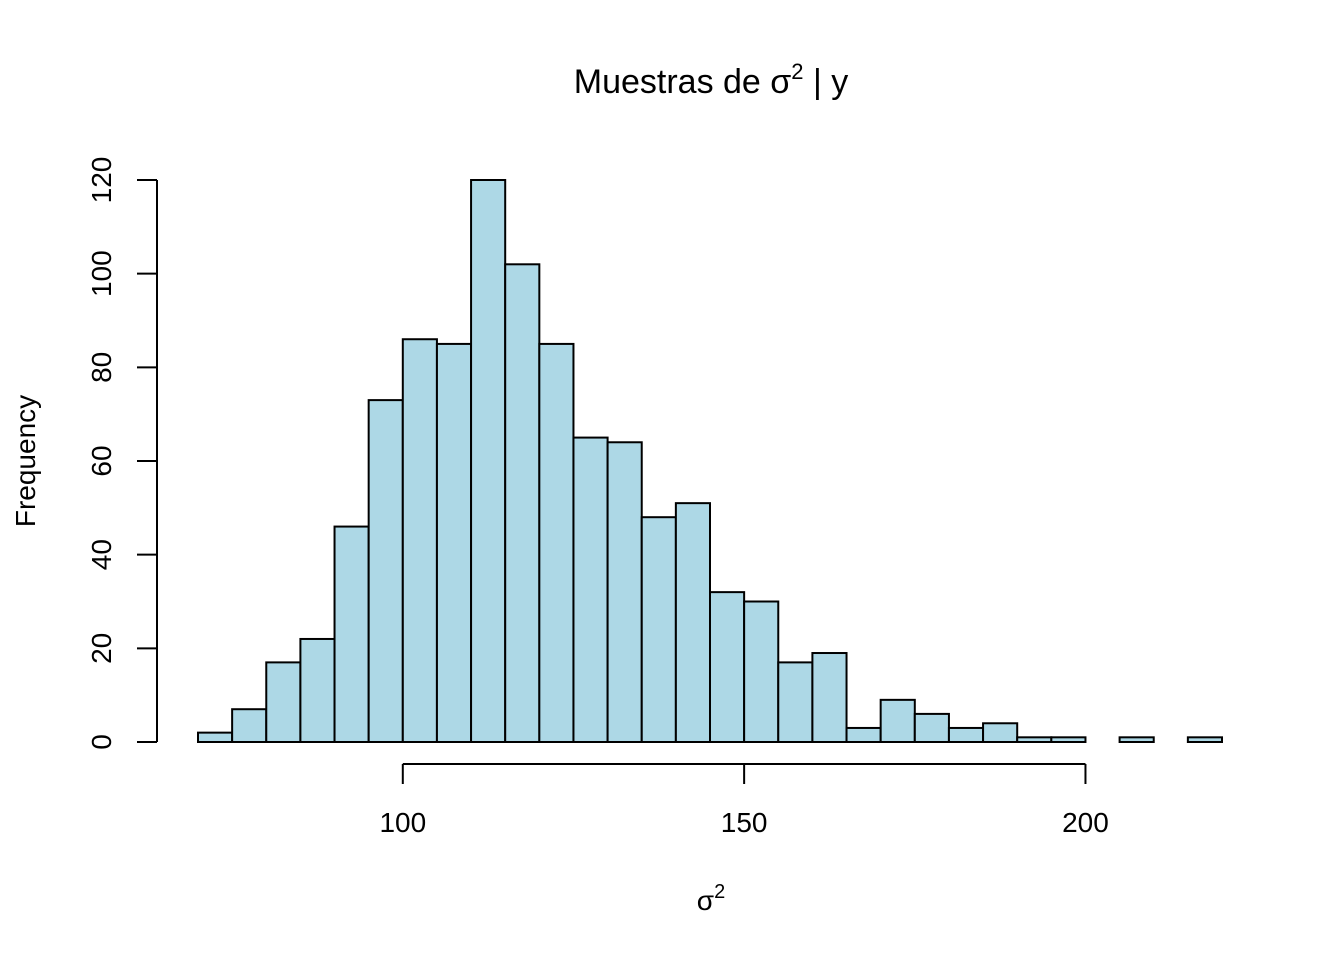  Describe the element at coordinates (101, 367) in the screenshot. I see `y-tick-label: 80` at that location.